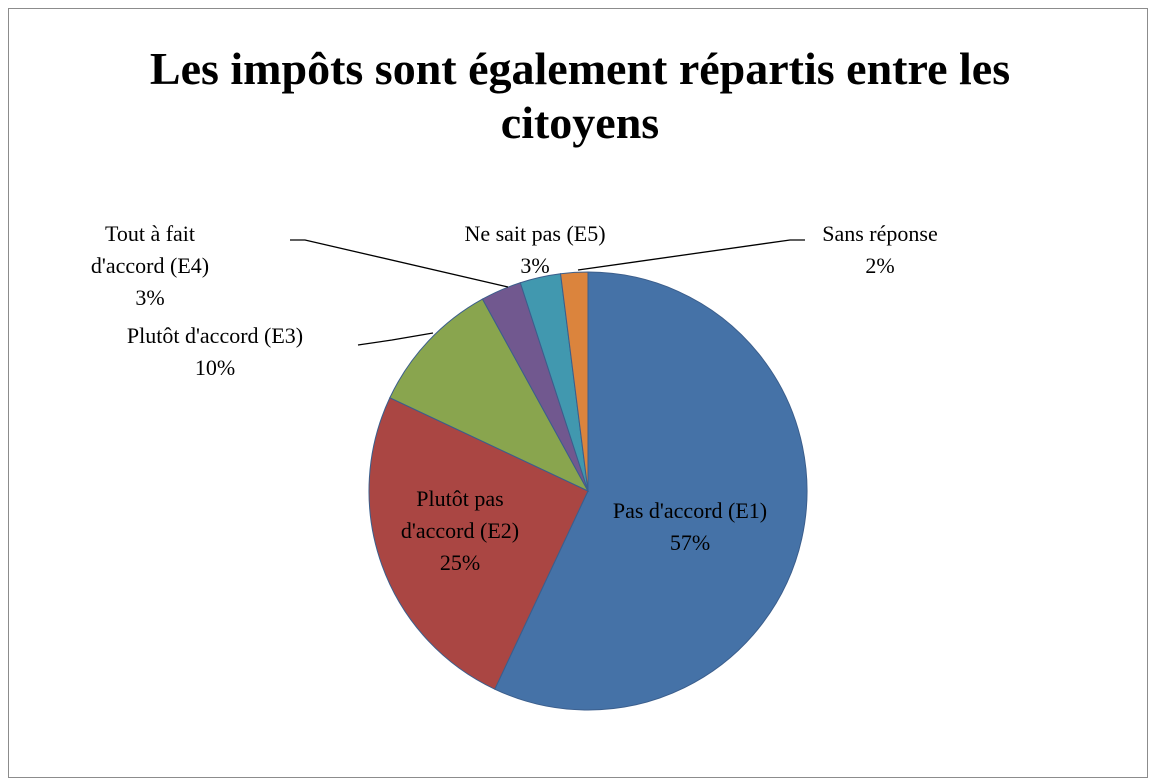 The height and width of the screenshot is (778, 1153). Describe the element at coordinates (690, 510) in the screenshot. I see `label-category: Pas d'accord (E1)` at that location.